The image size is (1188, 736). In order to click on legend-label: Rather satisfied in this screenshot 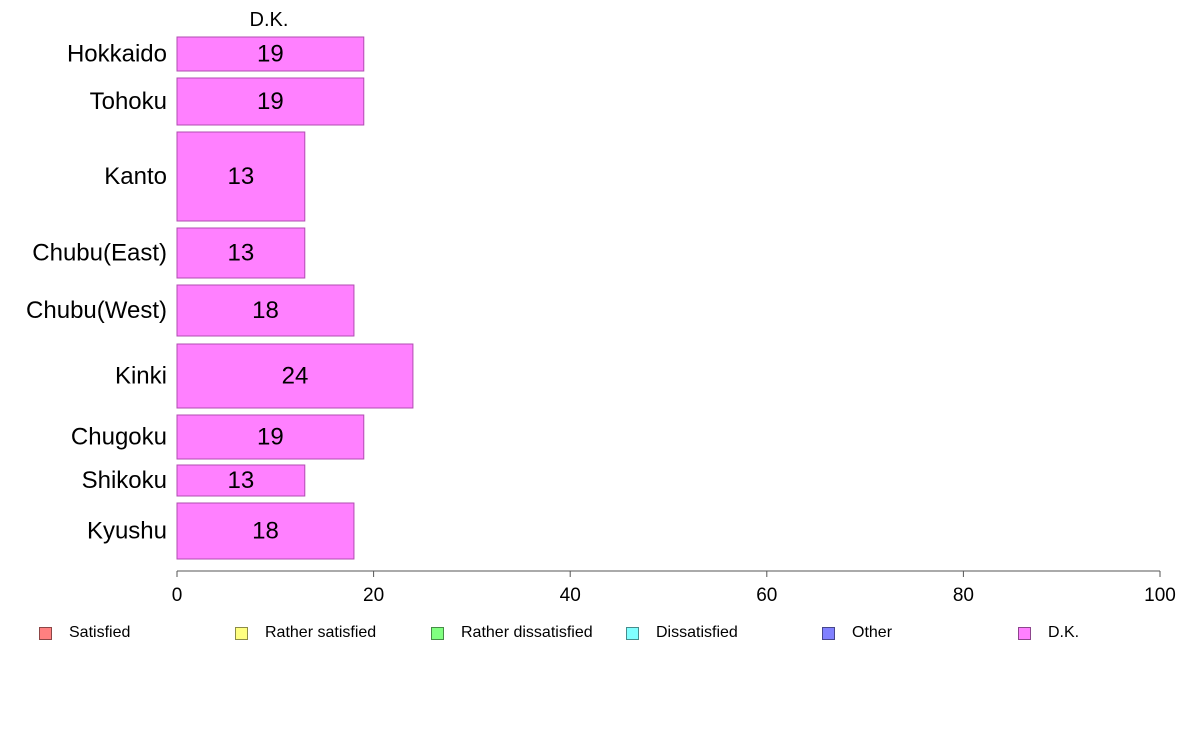, I will do `click(321, 632)`.